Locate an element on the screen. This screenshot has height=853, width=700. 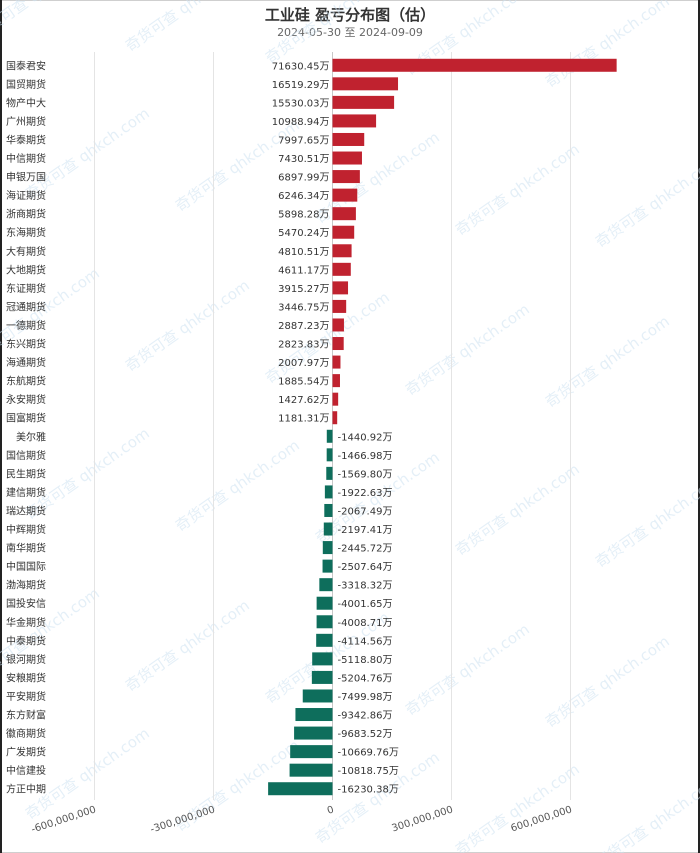
category-label: 银河期货 is located at coordinates (26, 659).